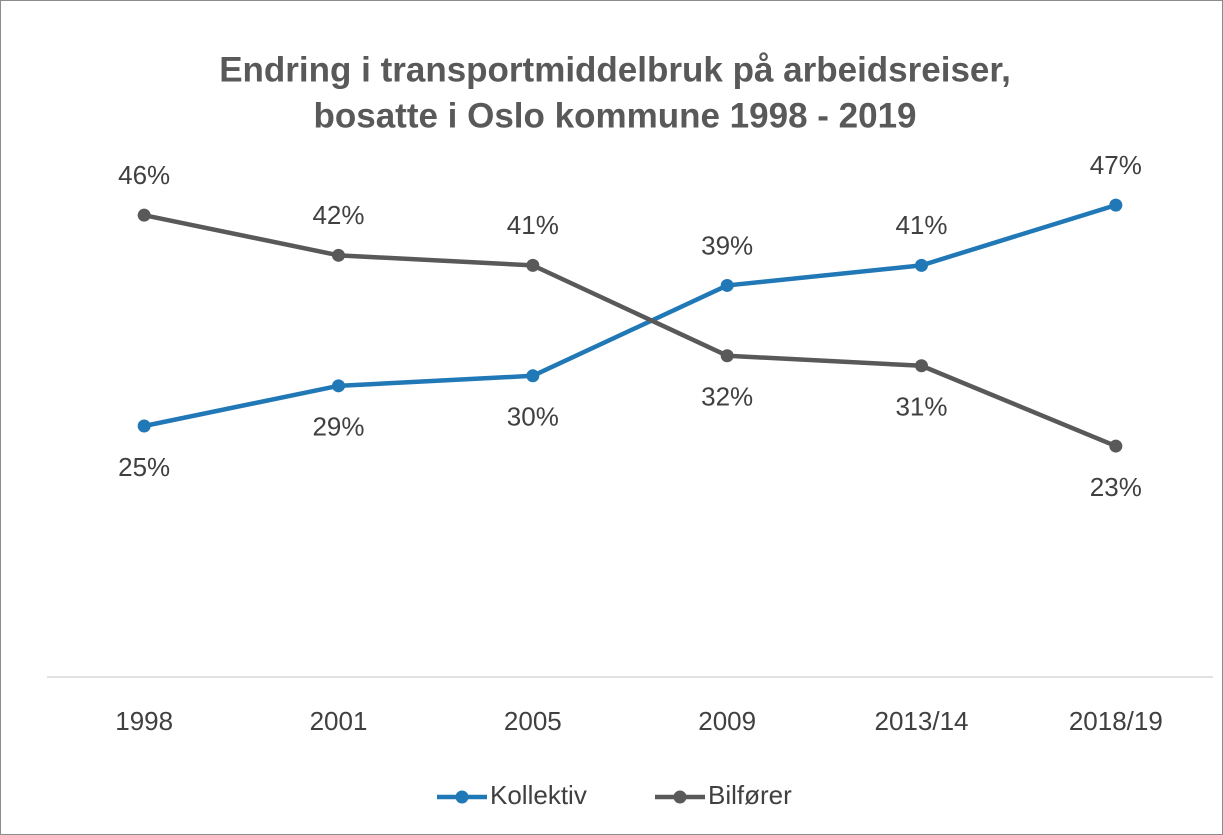  Describe the element at coordinates (750, 795) in the screenshot. I see `legend-label: Bilfører` at that location.